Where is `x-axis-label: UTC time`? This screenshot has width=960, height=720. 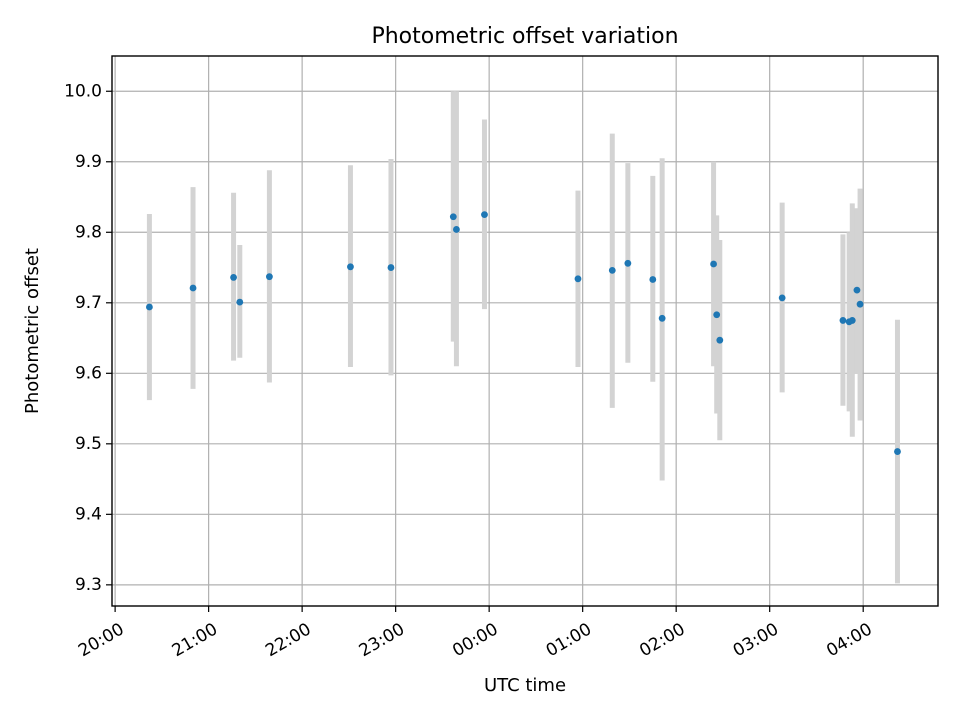
x-axis-label: UTC time is located at coordinates (525, 685).